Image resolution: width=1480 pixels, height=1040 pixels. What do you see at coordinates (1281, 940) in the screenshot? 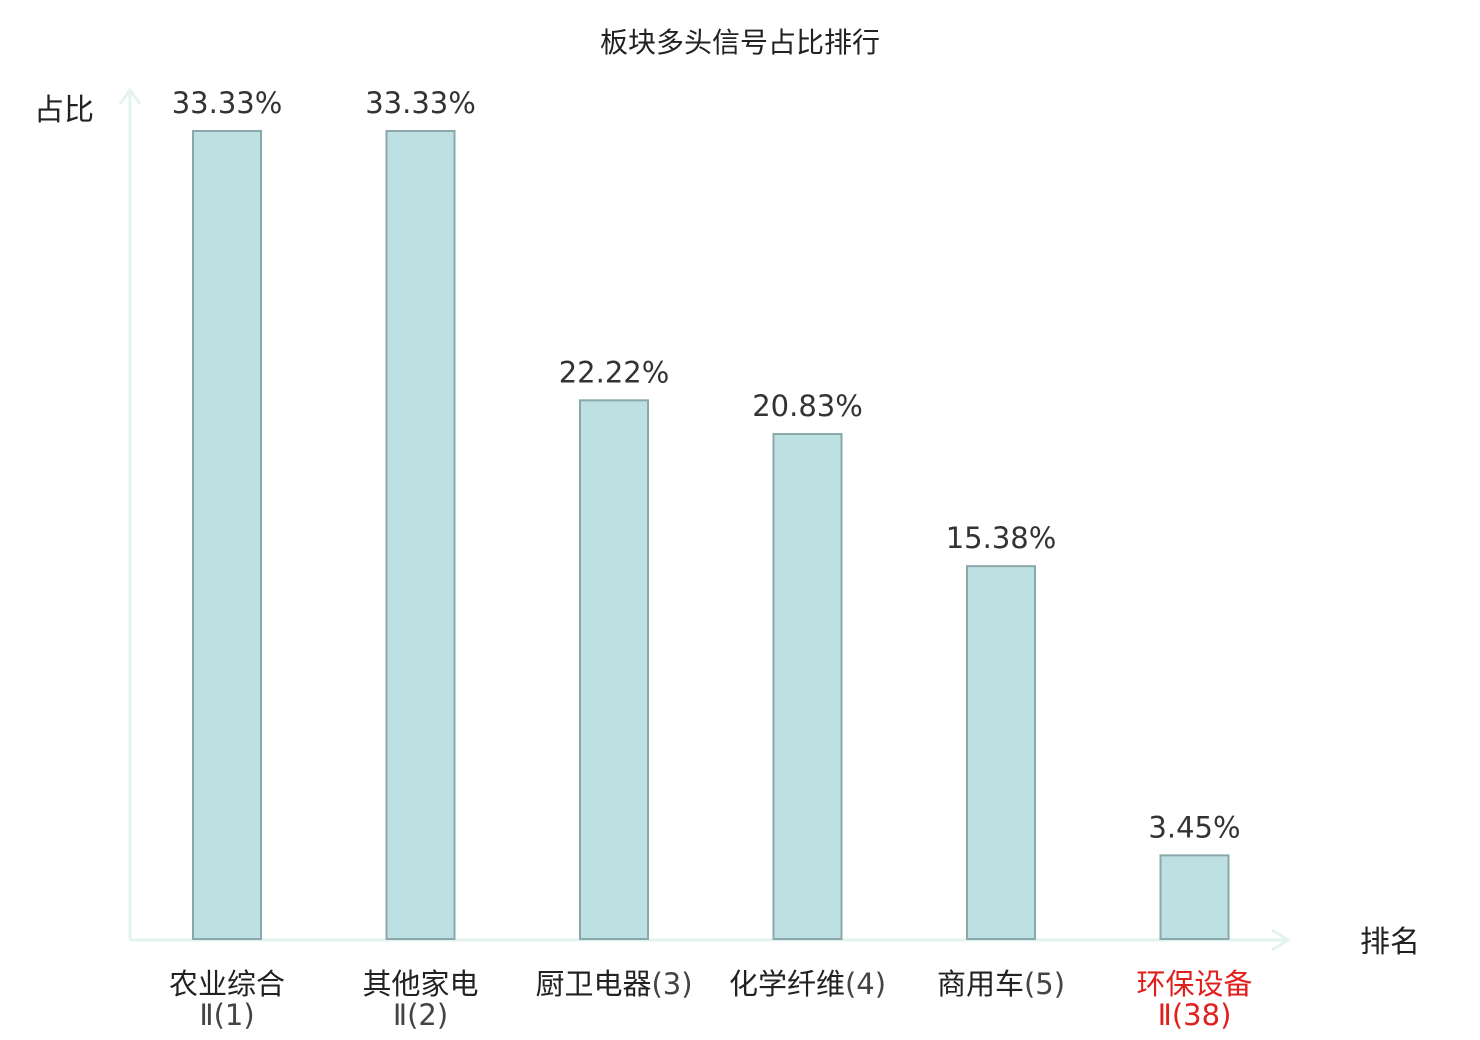
I see `x-axis-arrow` at bounding box center [1281, 940].